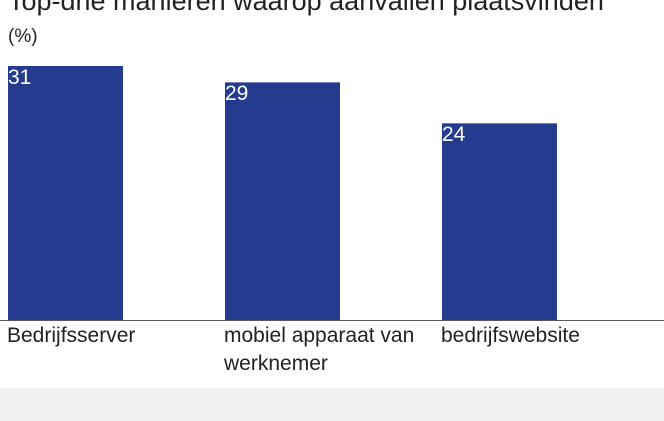 The height and width of the screenshot is (421, 664). I want to click on x-tick-label: mobiel apparaat van werknemer, so click(319, 349).